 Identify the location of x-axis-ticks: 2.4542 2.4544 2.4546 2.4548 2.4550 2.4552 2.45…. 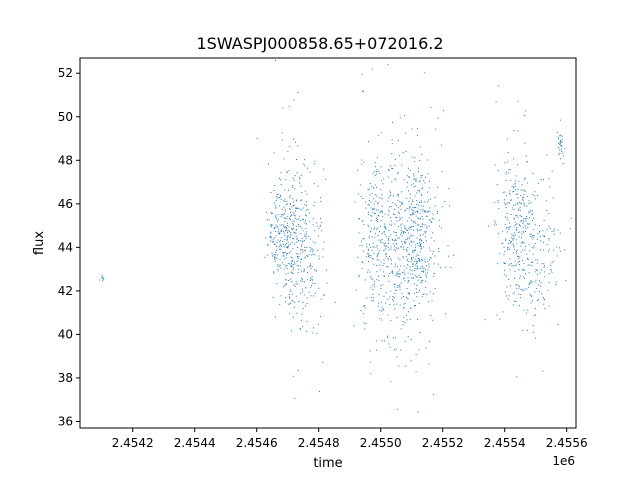
(350, 439).